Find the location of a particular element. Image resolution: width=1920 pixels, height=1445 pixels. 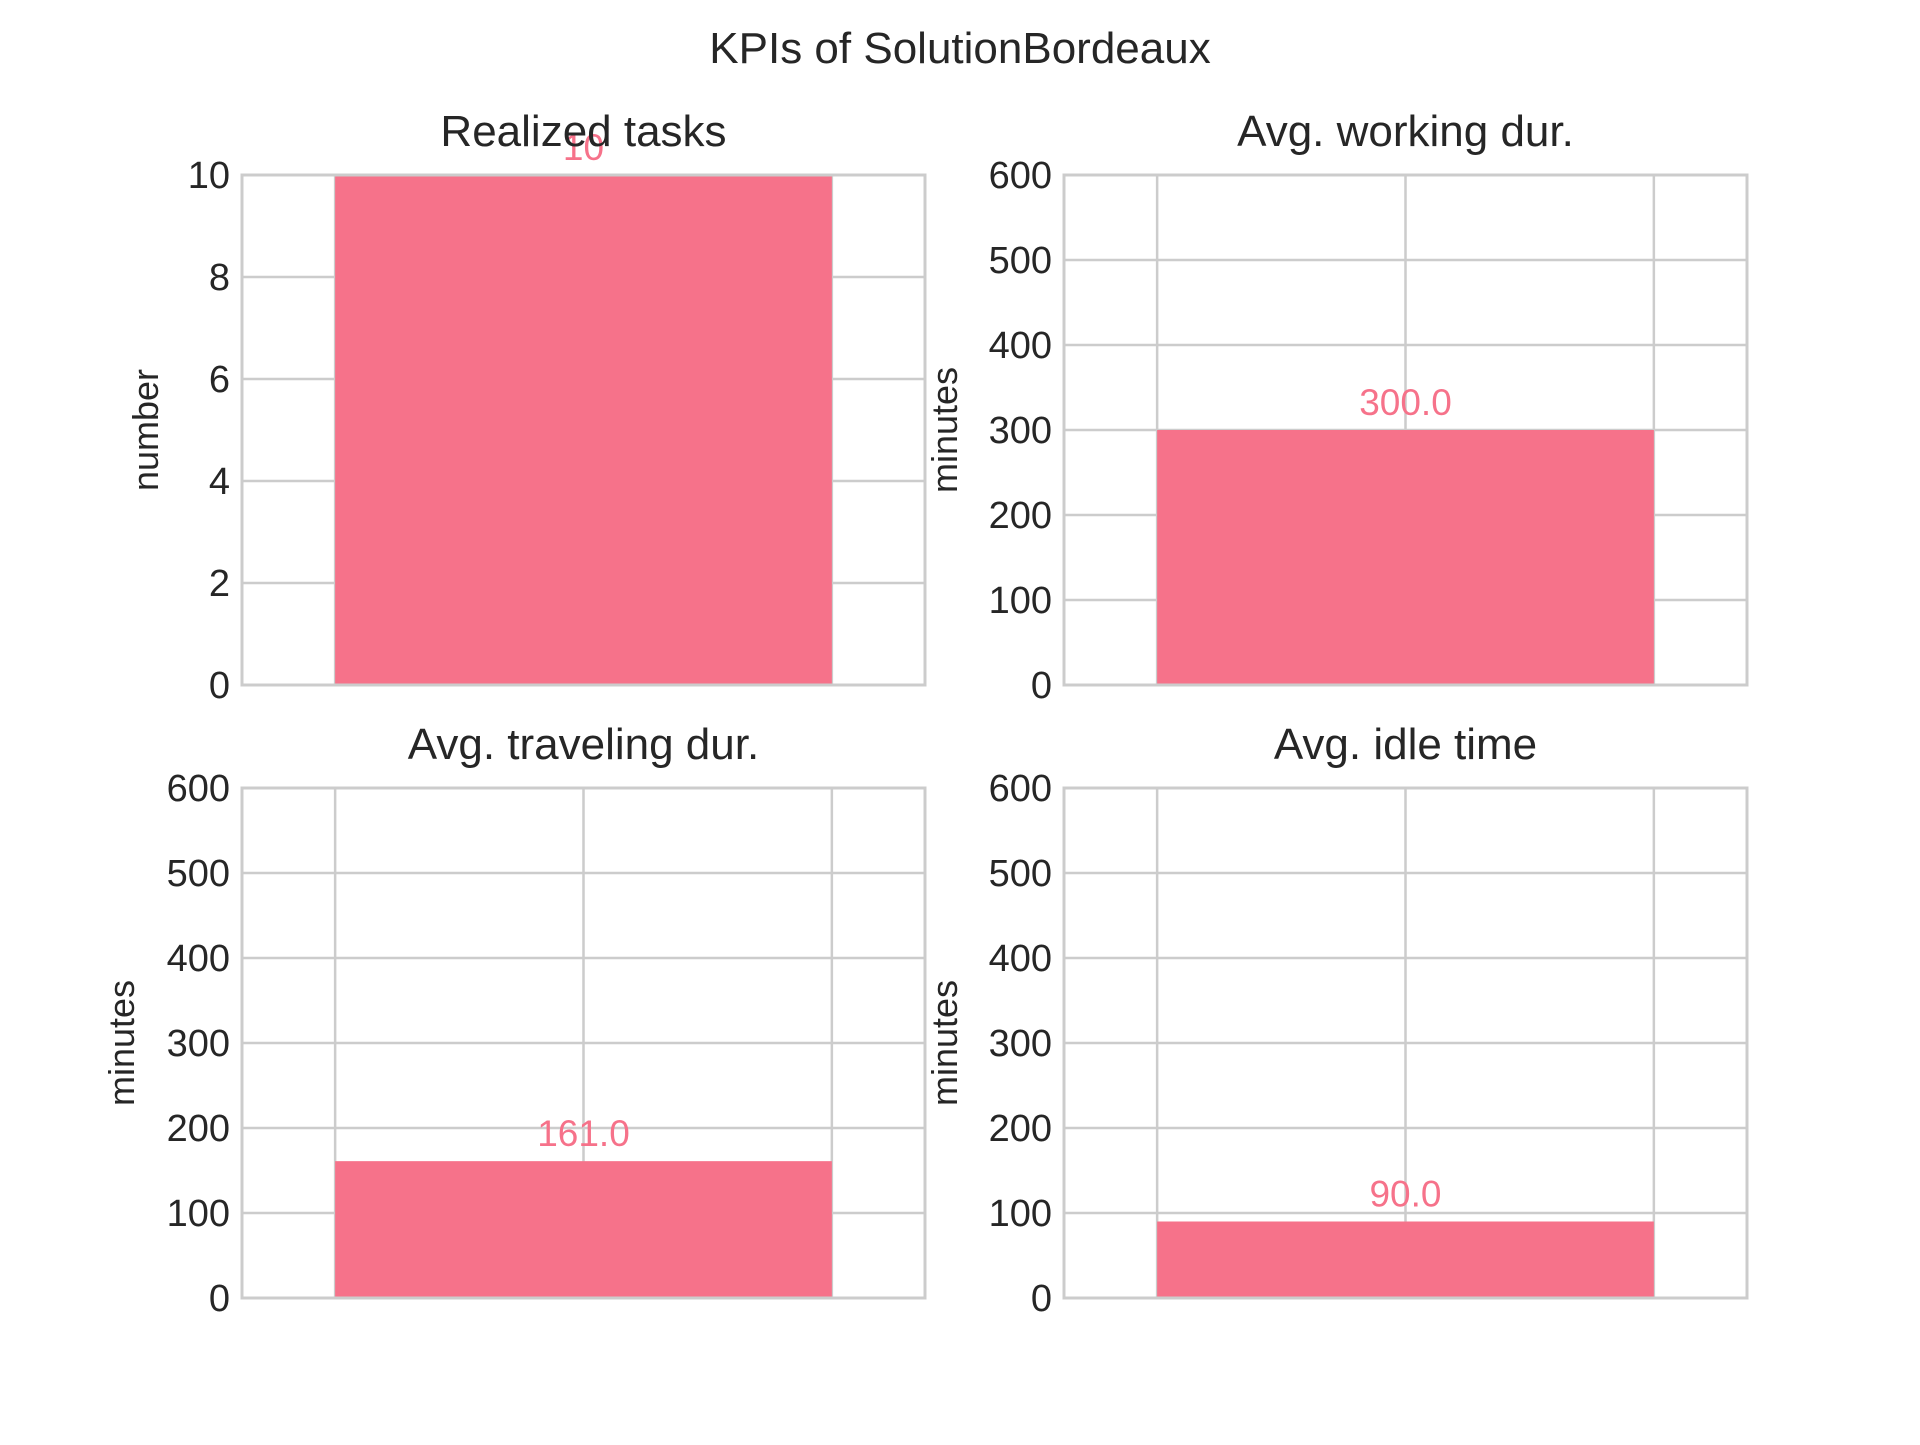

bar-value-label: 90.0 is located at coordinates (1405, 1194).